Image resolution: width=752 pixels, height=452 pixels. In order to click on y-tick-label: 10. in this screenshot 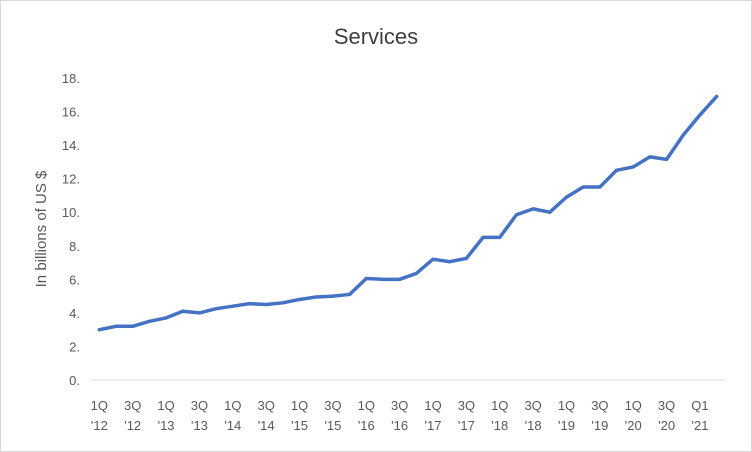, I will do `click(71, 212)`.